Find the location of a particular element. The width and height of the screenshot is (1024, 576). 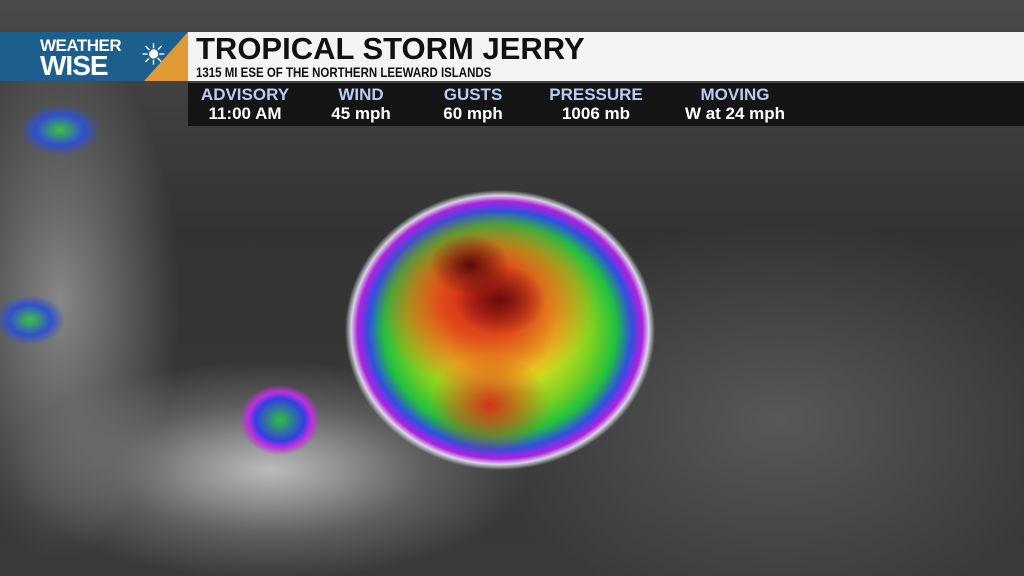

stat-label: PRESSURE is located at coordinates (596, 94).